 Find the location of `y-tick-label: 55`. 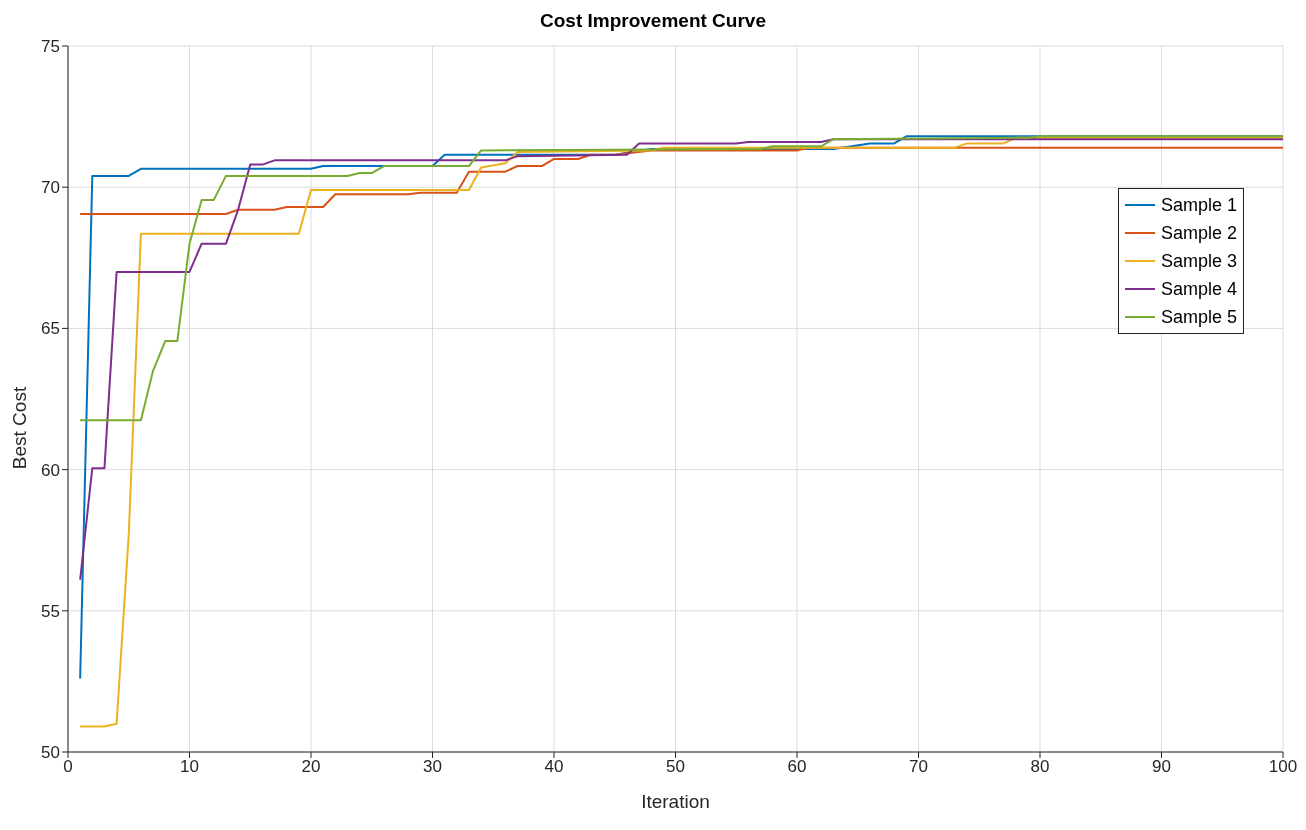

y-tick-label: 55 is located at coordinates (50, 611).